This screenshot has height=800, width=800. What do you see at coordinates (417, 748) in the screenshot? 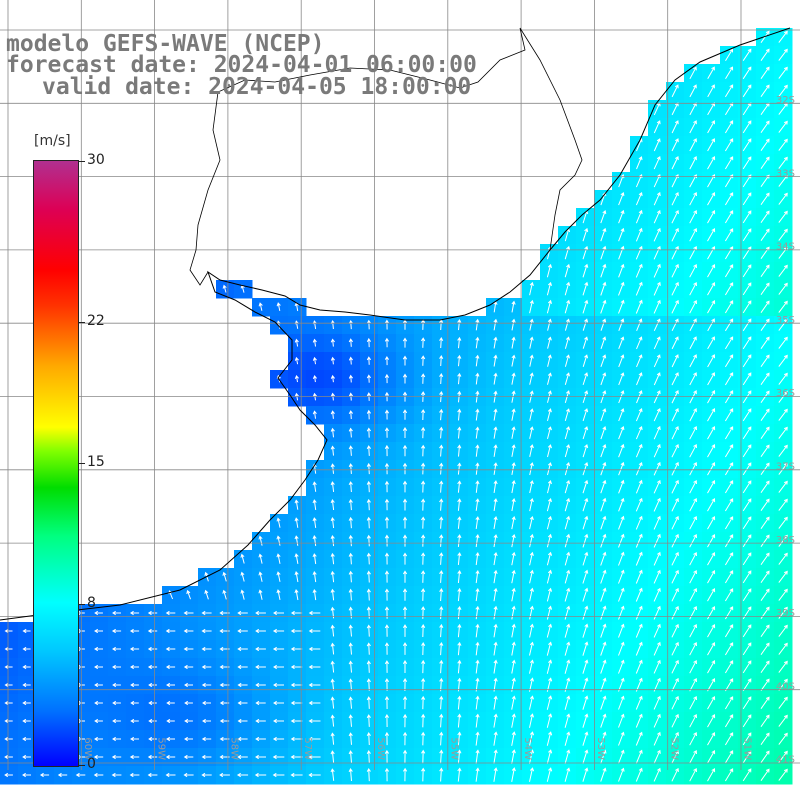
I see `longitude-labels: 60W 59W 58W 57W 56W 55W 54W 53W 52W 51W` at bounding box center [417, 748].